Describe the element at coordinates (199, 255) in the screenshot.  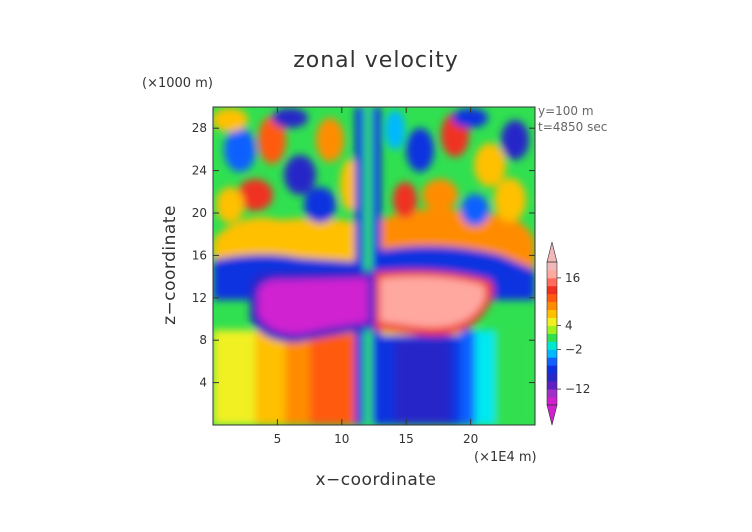
I see `y-tick-label: 16` at that location.